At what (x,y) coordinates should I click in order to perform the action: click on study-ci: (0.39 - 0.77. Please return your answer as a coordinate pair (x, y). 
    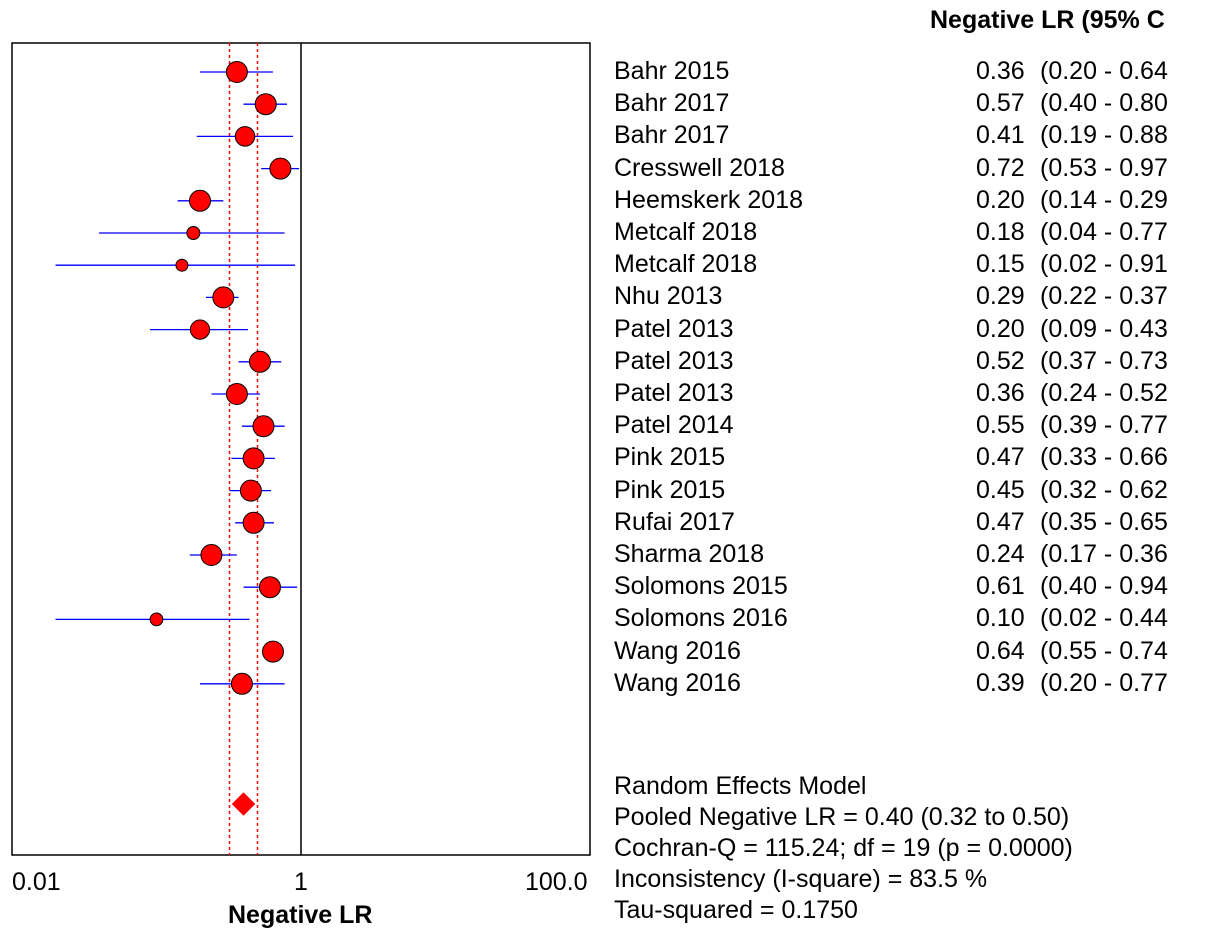
    Looking at the image, I should click on (1104, 425).